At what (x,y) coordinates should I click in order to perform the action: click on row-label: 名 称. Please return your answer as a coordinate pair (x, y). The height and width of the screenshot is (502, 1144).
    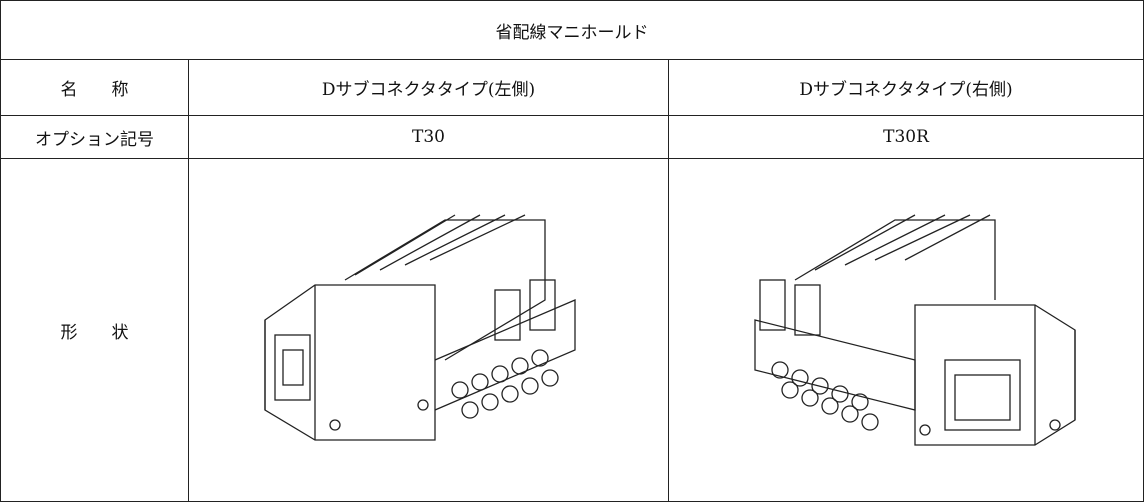
    Looking at the image, I should click on (94, 87).